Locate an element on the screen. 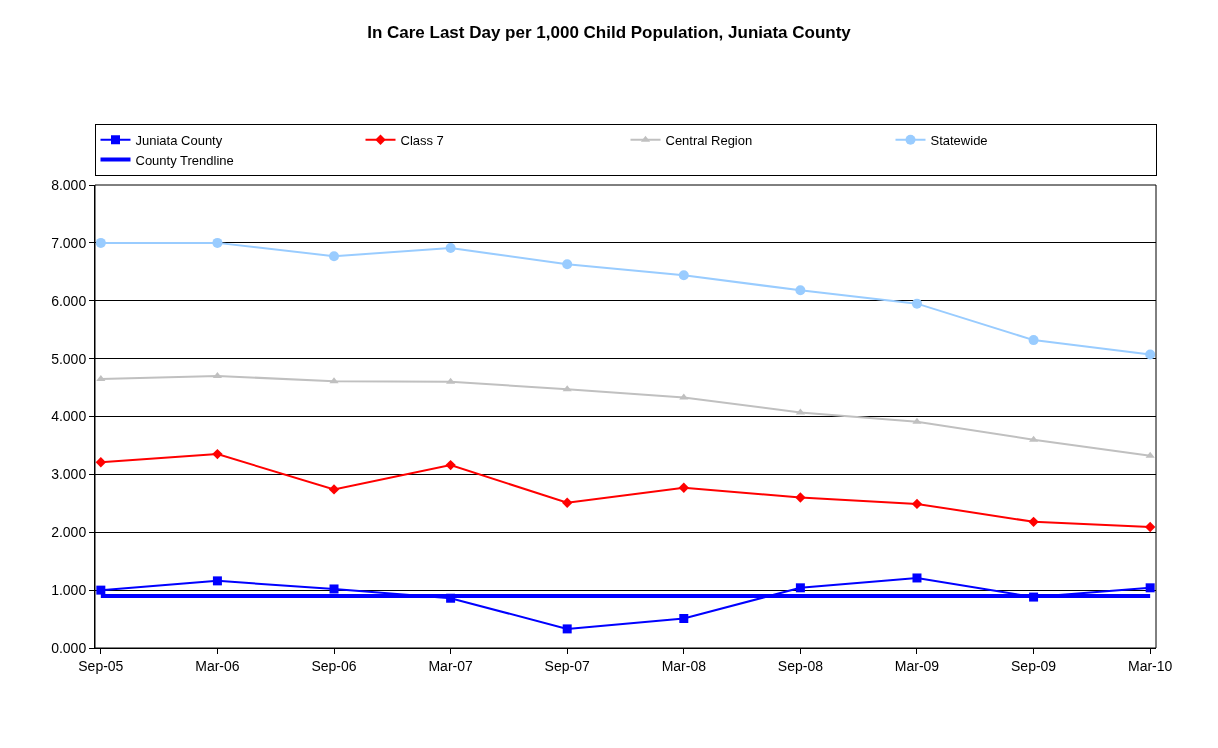 Image resolution: width=1218 pixels, height=748 pixels. legend-label: Juniata County is located at coordinates (179, 140).